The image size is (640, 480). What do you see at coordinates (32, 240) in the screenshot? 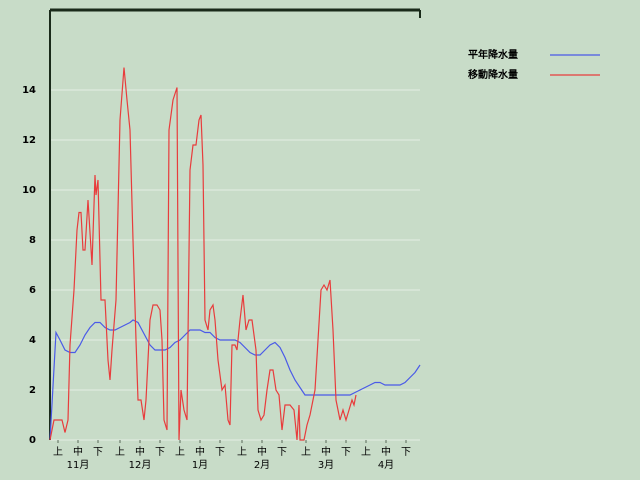
I see `y-tick-label: 8` at bounding box center [32, 240].